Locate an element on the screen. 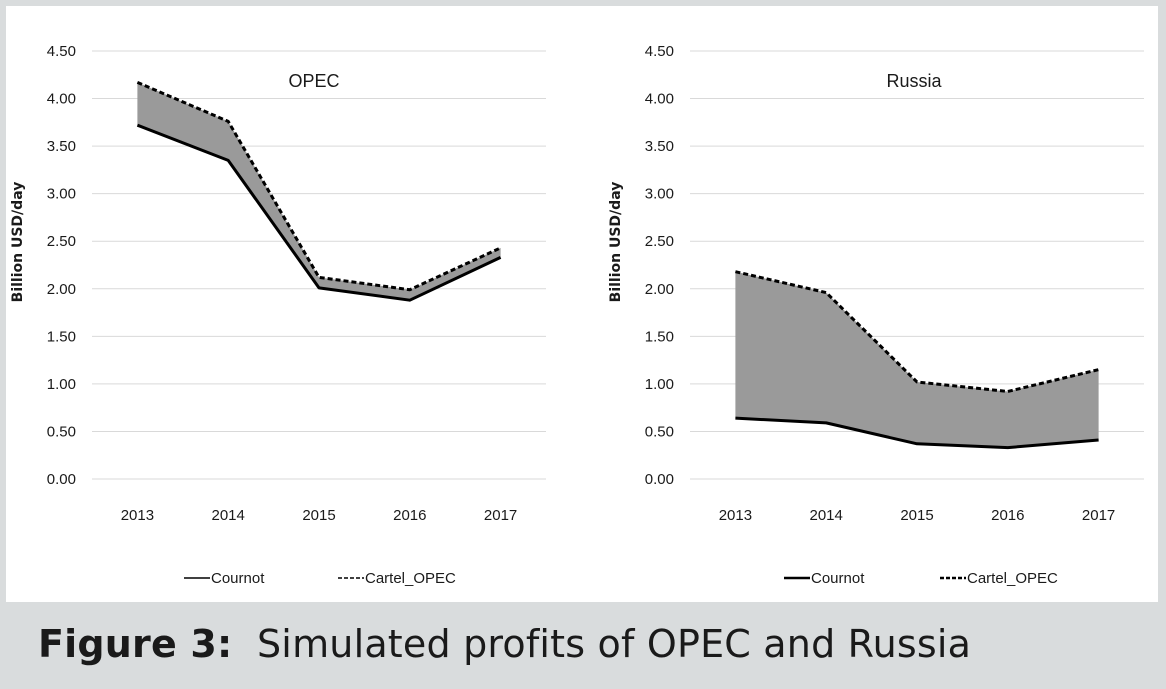  russia-series-cartel-opec is located at coordinates (917, 331).